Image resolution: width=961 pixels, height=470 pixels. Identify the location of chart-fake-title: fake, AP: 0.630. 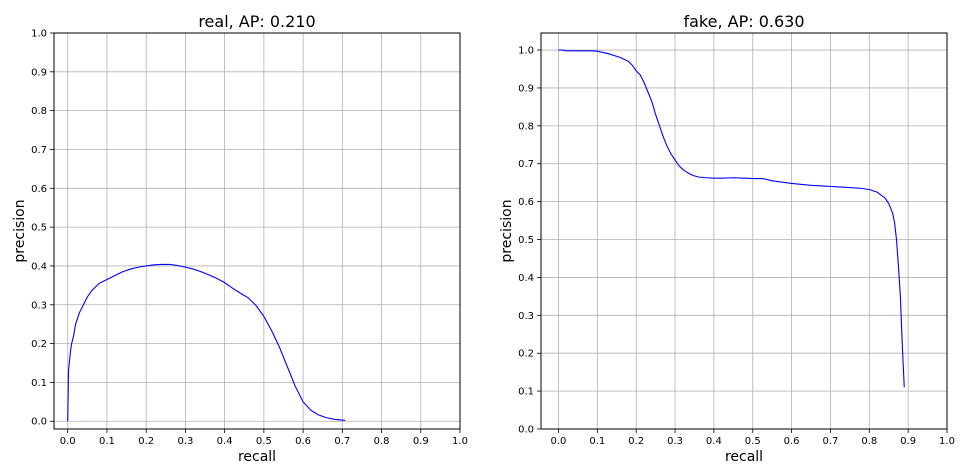
(743, 21).